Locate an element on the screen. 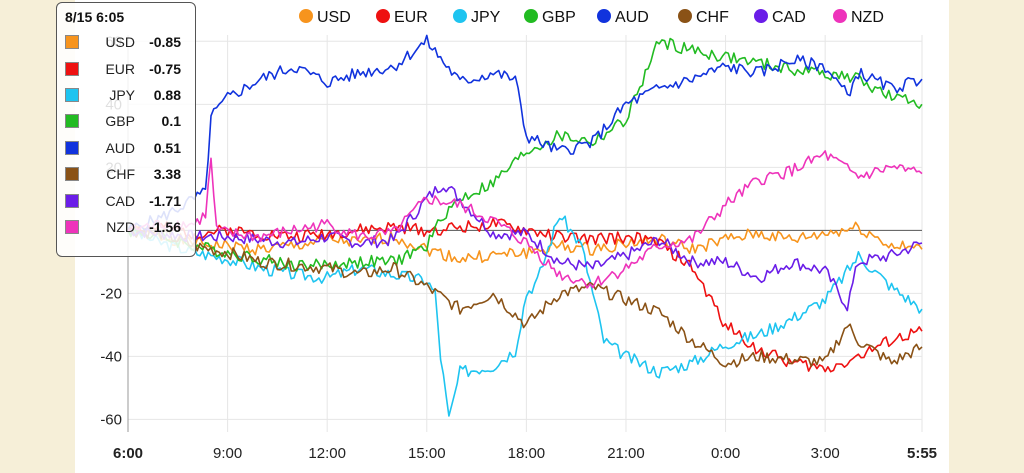 The width and height of the screenshot is (1024, 473). legend-label-aud: AUD is located at coordinates (632, 17).